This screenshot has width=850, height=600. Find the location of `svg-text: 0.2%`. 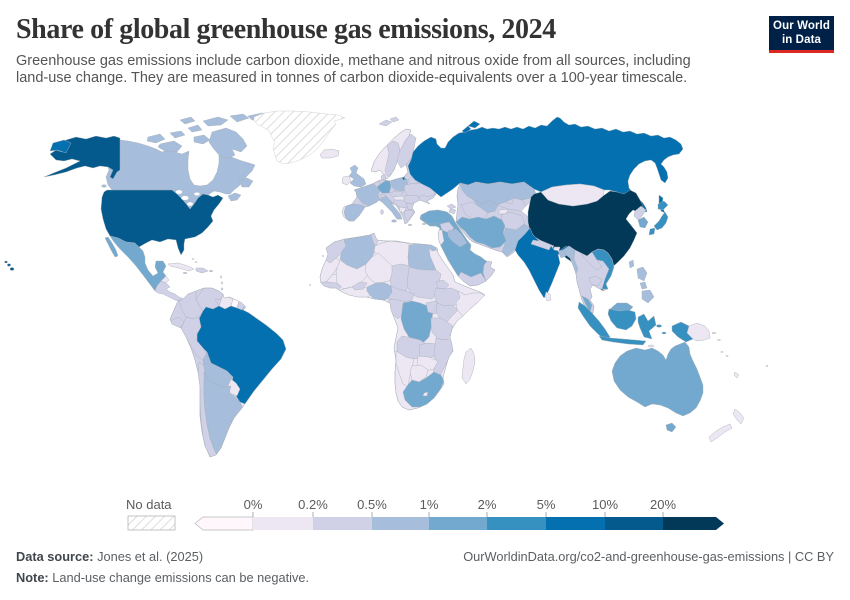

svg-text: 0.2% is located at coordinates (313, 504).